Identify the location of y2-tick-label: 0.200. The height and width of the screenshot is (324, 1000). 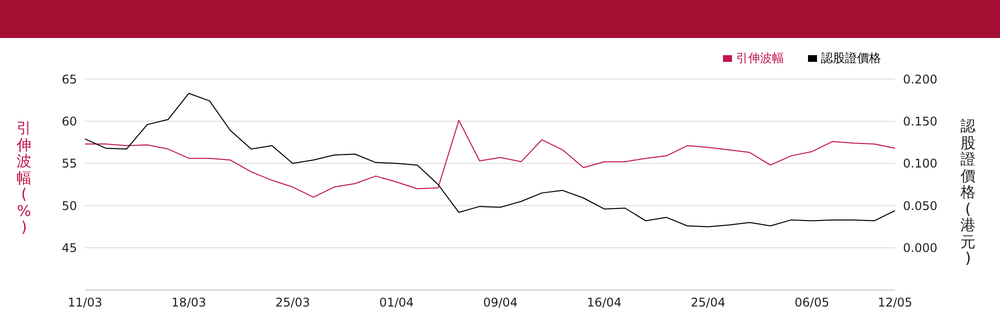
(920, 79).